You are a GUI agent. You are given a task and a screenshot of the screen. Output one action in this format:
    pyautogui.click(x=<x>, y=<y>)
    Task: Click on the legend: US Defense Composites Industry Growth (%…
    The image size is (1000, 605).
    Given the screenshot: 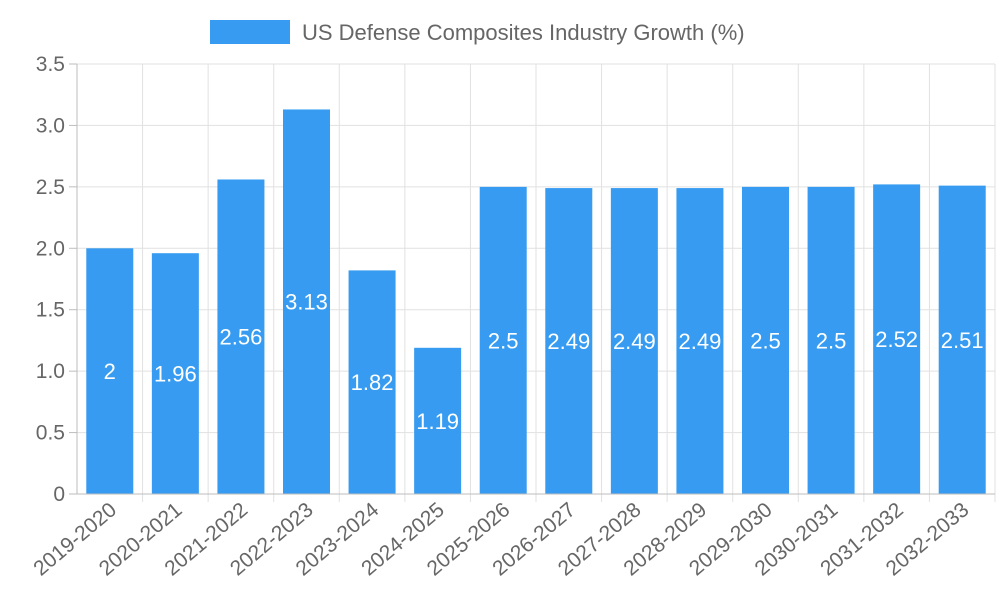 What is the action you would take?
    pyautogui.click(x=477, y=32)
    